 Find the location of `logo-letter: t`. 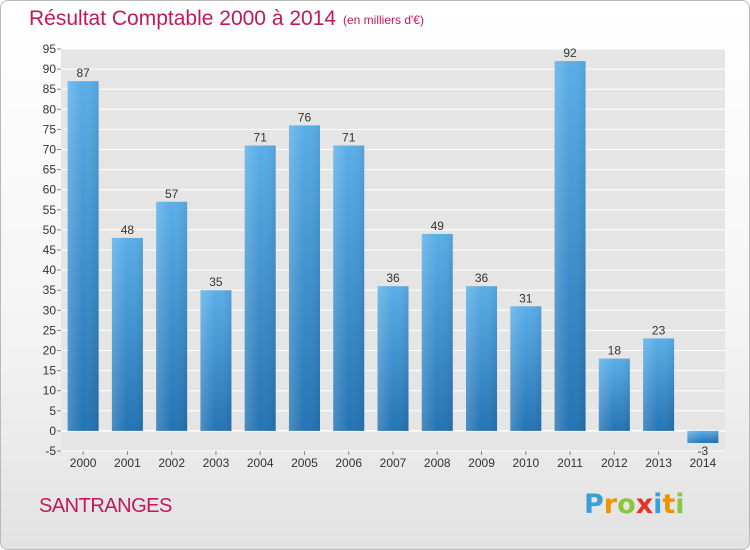

logo-letter: t is located at coordinates (669, 504).